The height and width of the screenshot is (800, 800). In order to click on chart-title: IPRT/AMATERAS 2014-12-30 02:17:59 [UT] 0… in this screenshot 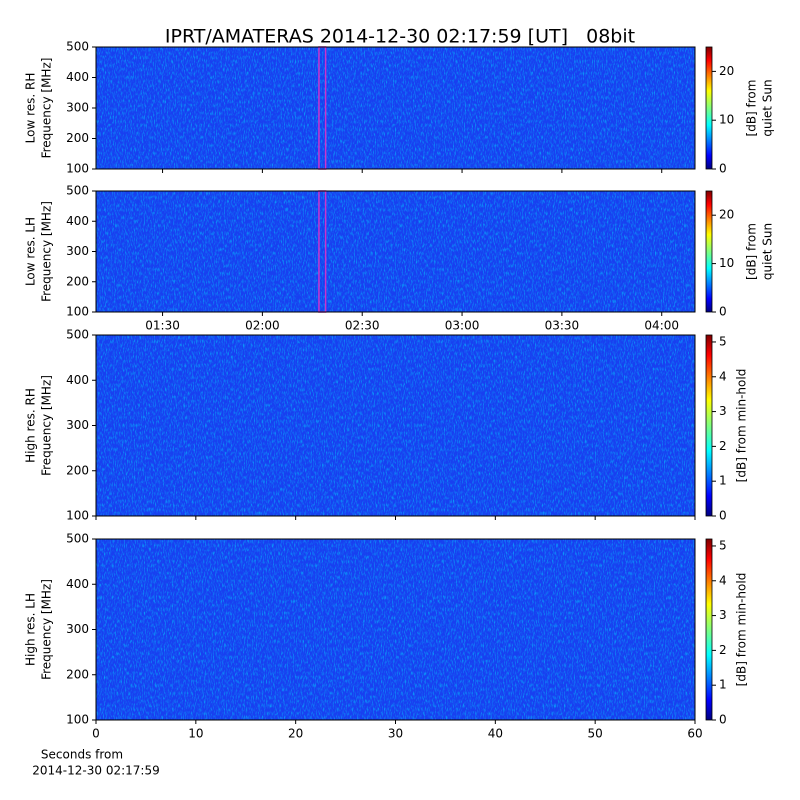, I will do `click(400, 37)`.